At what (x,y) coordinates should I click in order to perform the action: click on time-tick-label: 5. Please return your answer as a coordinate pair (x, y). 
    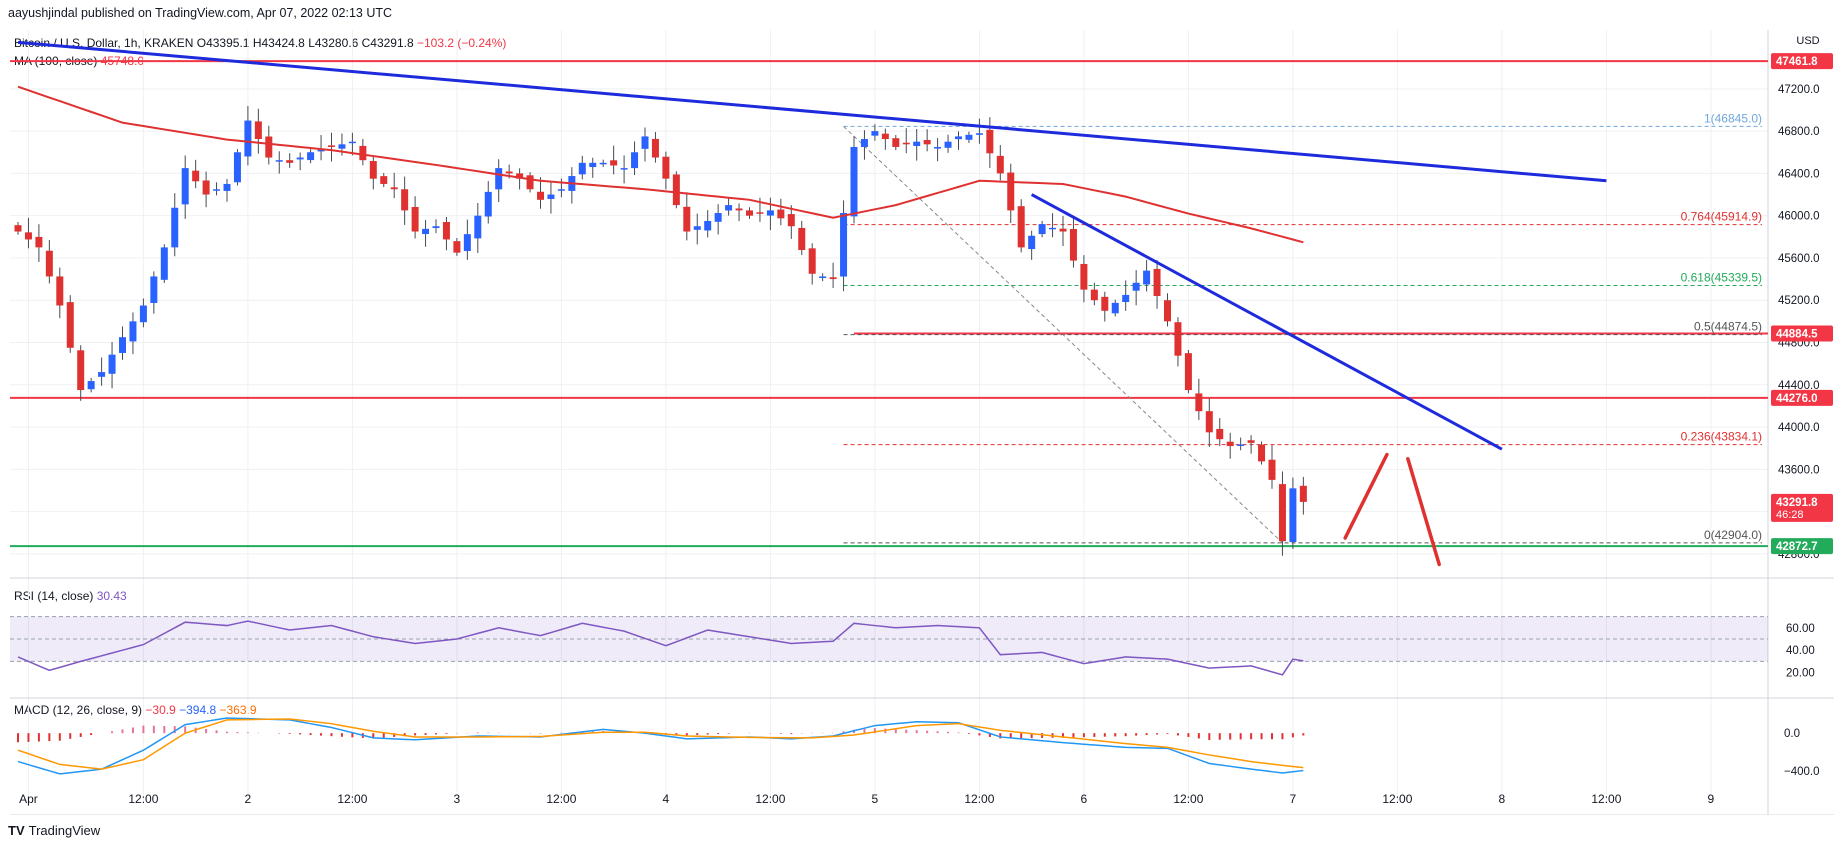
    Looking at the image, I should click on (875, 799).